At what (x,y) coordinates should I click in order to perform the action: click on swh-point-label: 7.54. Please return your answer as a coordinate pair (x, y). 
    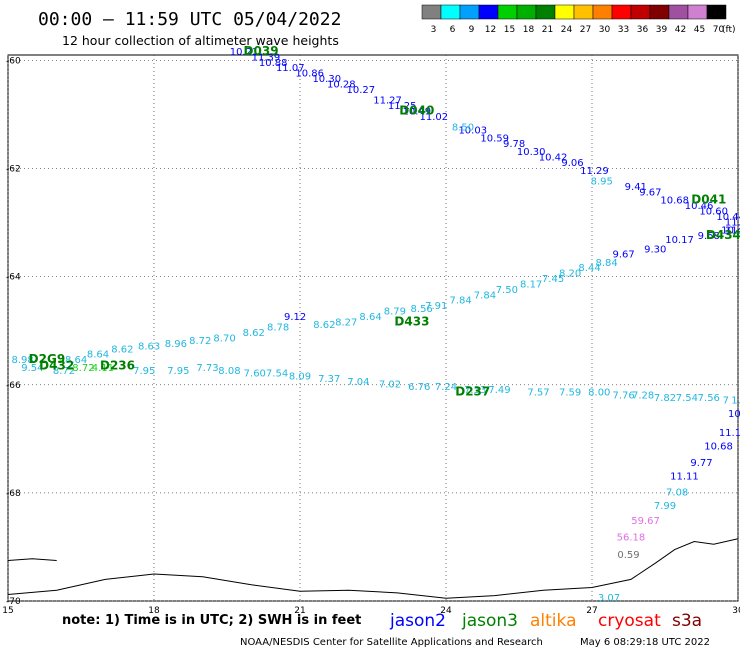
    Looking at the image, I should click on (687, 398).